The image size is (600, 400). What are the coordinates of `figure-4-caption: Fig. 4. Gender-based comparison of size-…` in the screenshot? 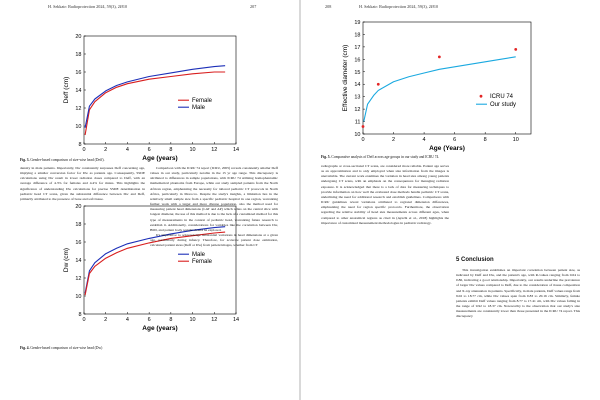 It's located at (61, 348).